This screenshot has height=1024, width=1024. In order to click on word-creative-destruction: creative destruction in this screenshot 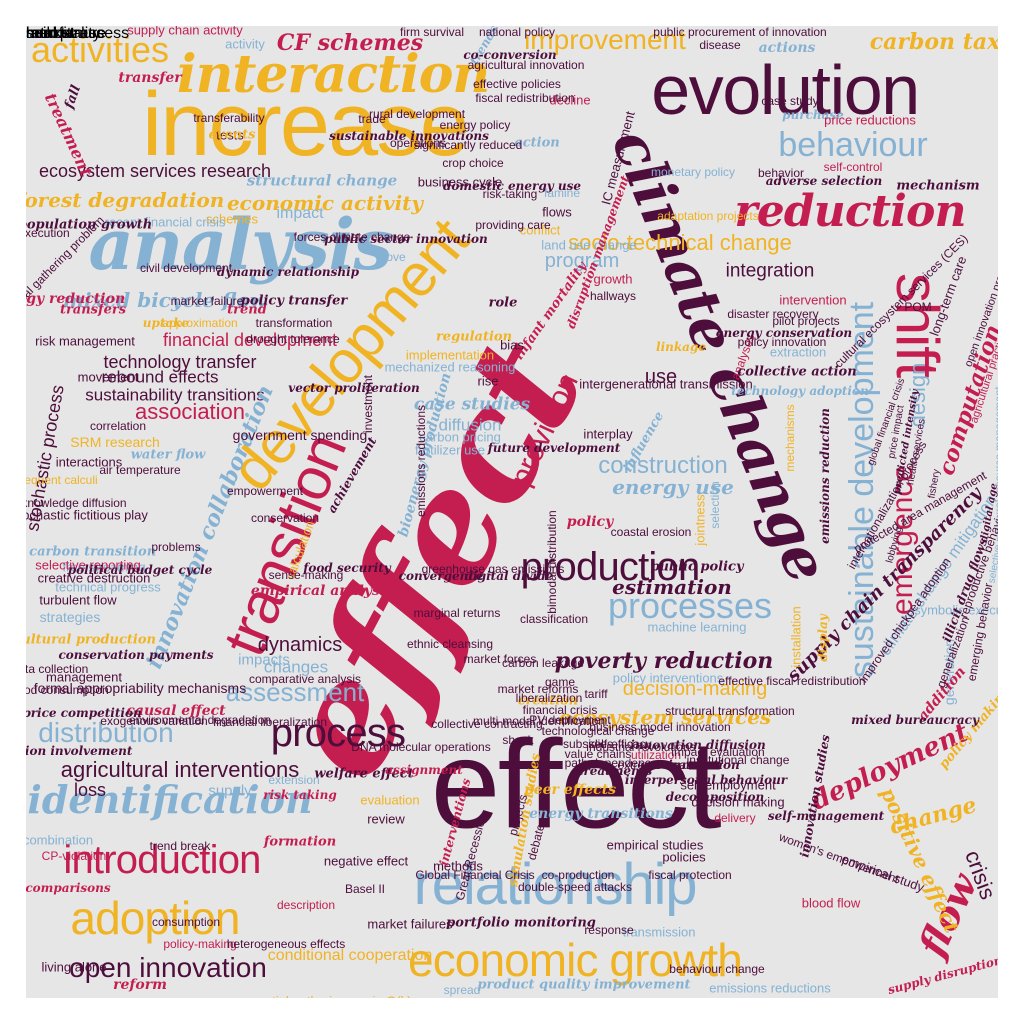, I will do `click(94, 578)`.